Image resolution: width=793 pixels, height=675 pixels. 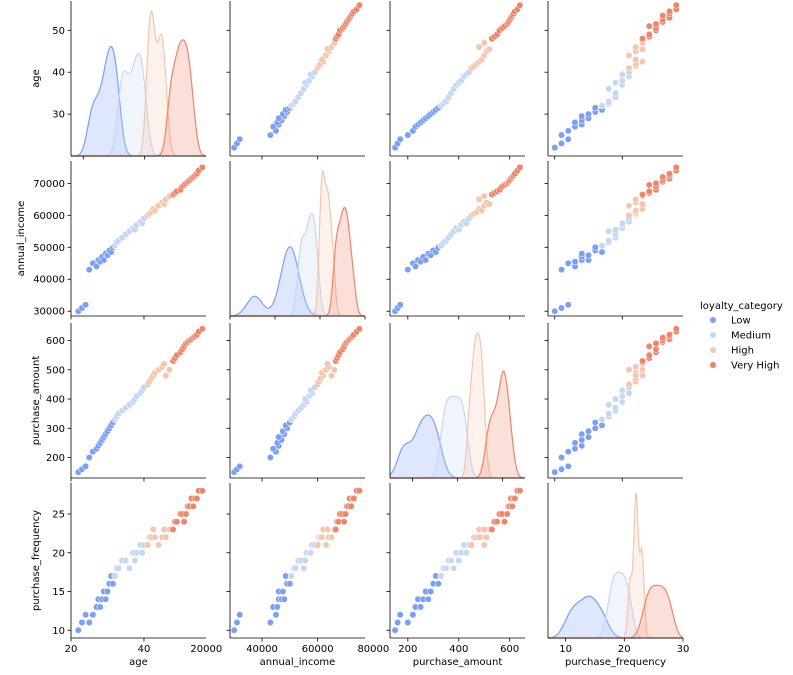 What do you see at coordinates (138, 101) in the screenshot?
I see `kde-fill-age-low` at bounding box center [138, 101].